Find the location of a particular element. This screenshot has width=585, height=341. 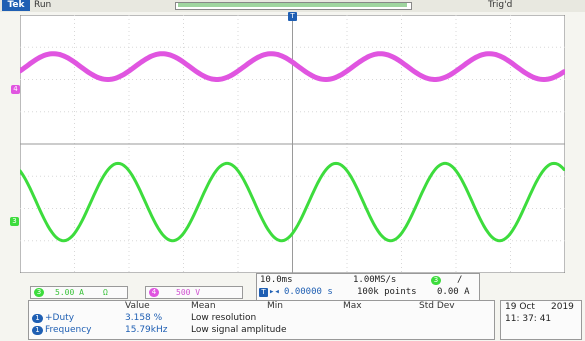

meas-row-1-name: +Duty is located at coordinates (60, 318).